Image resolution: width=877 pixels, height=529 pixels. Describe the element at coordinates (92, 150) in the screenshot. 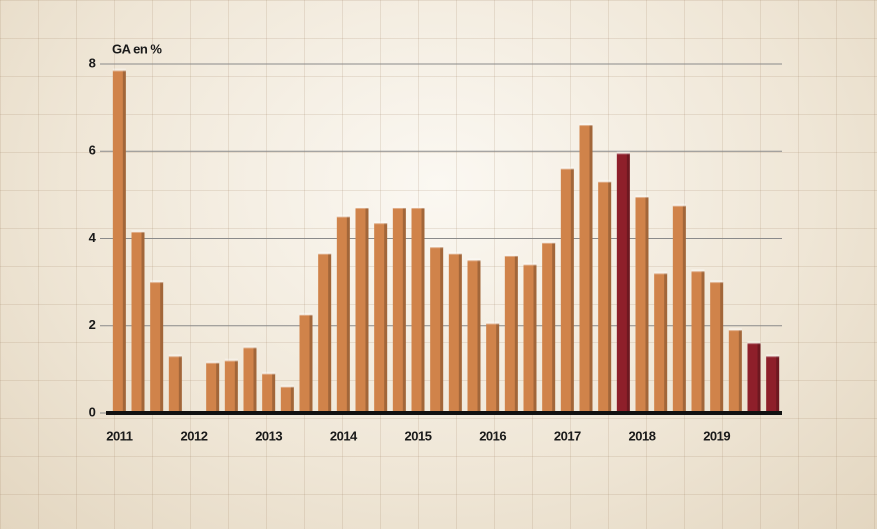

I see `y-tick-label: 6` at that location.